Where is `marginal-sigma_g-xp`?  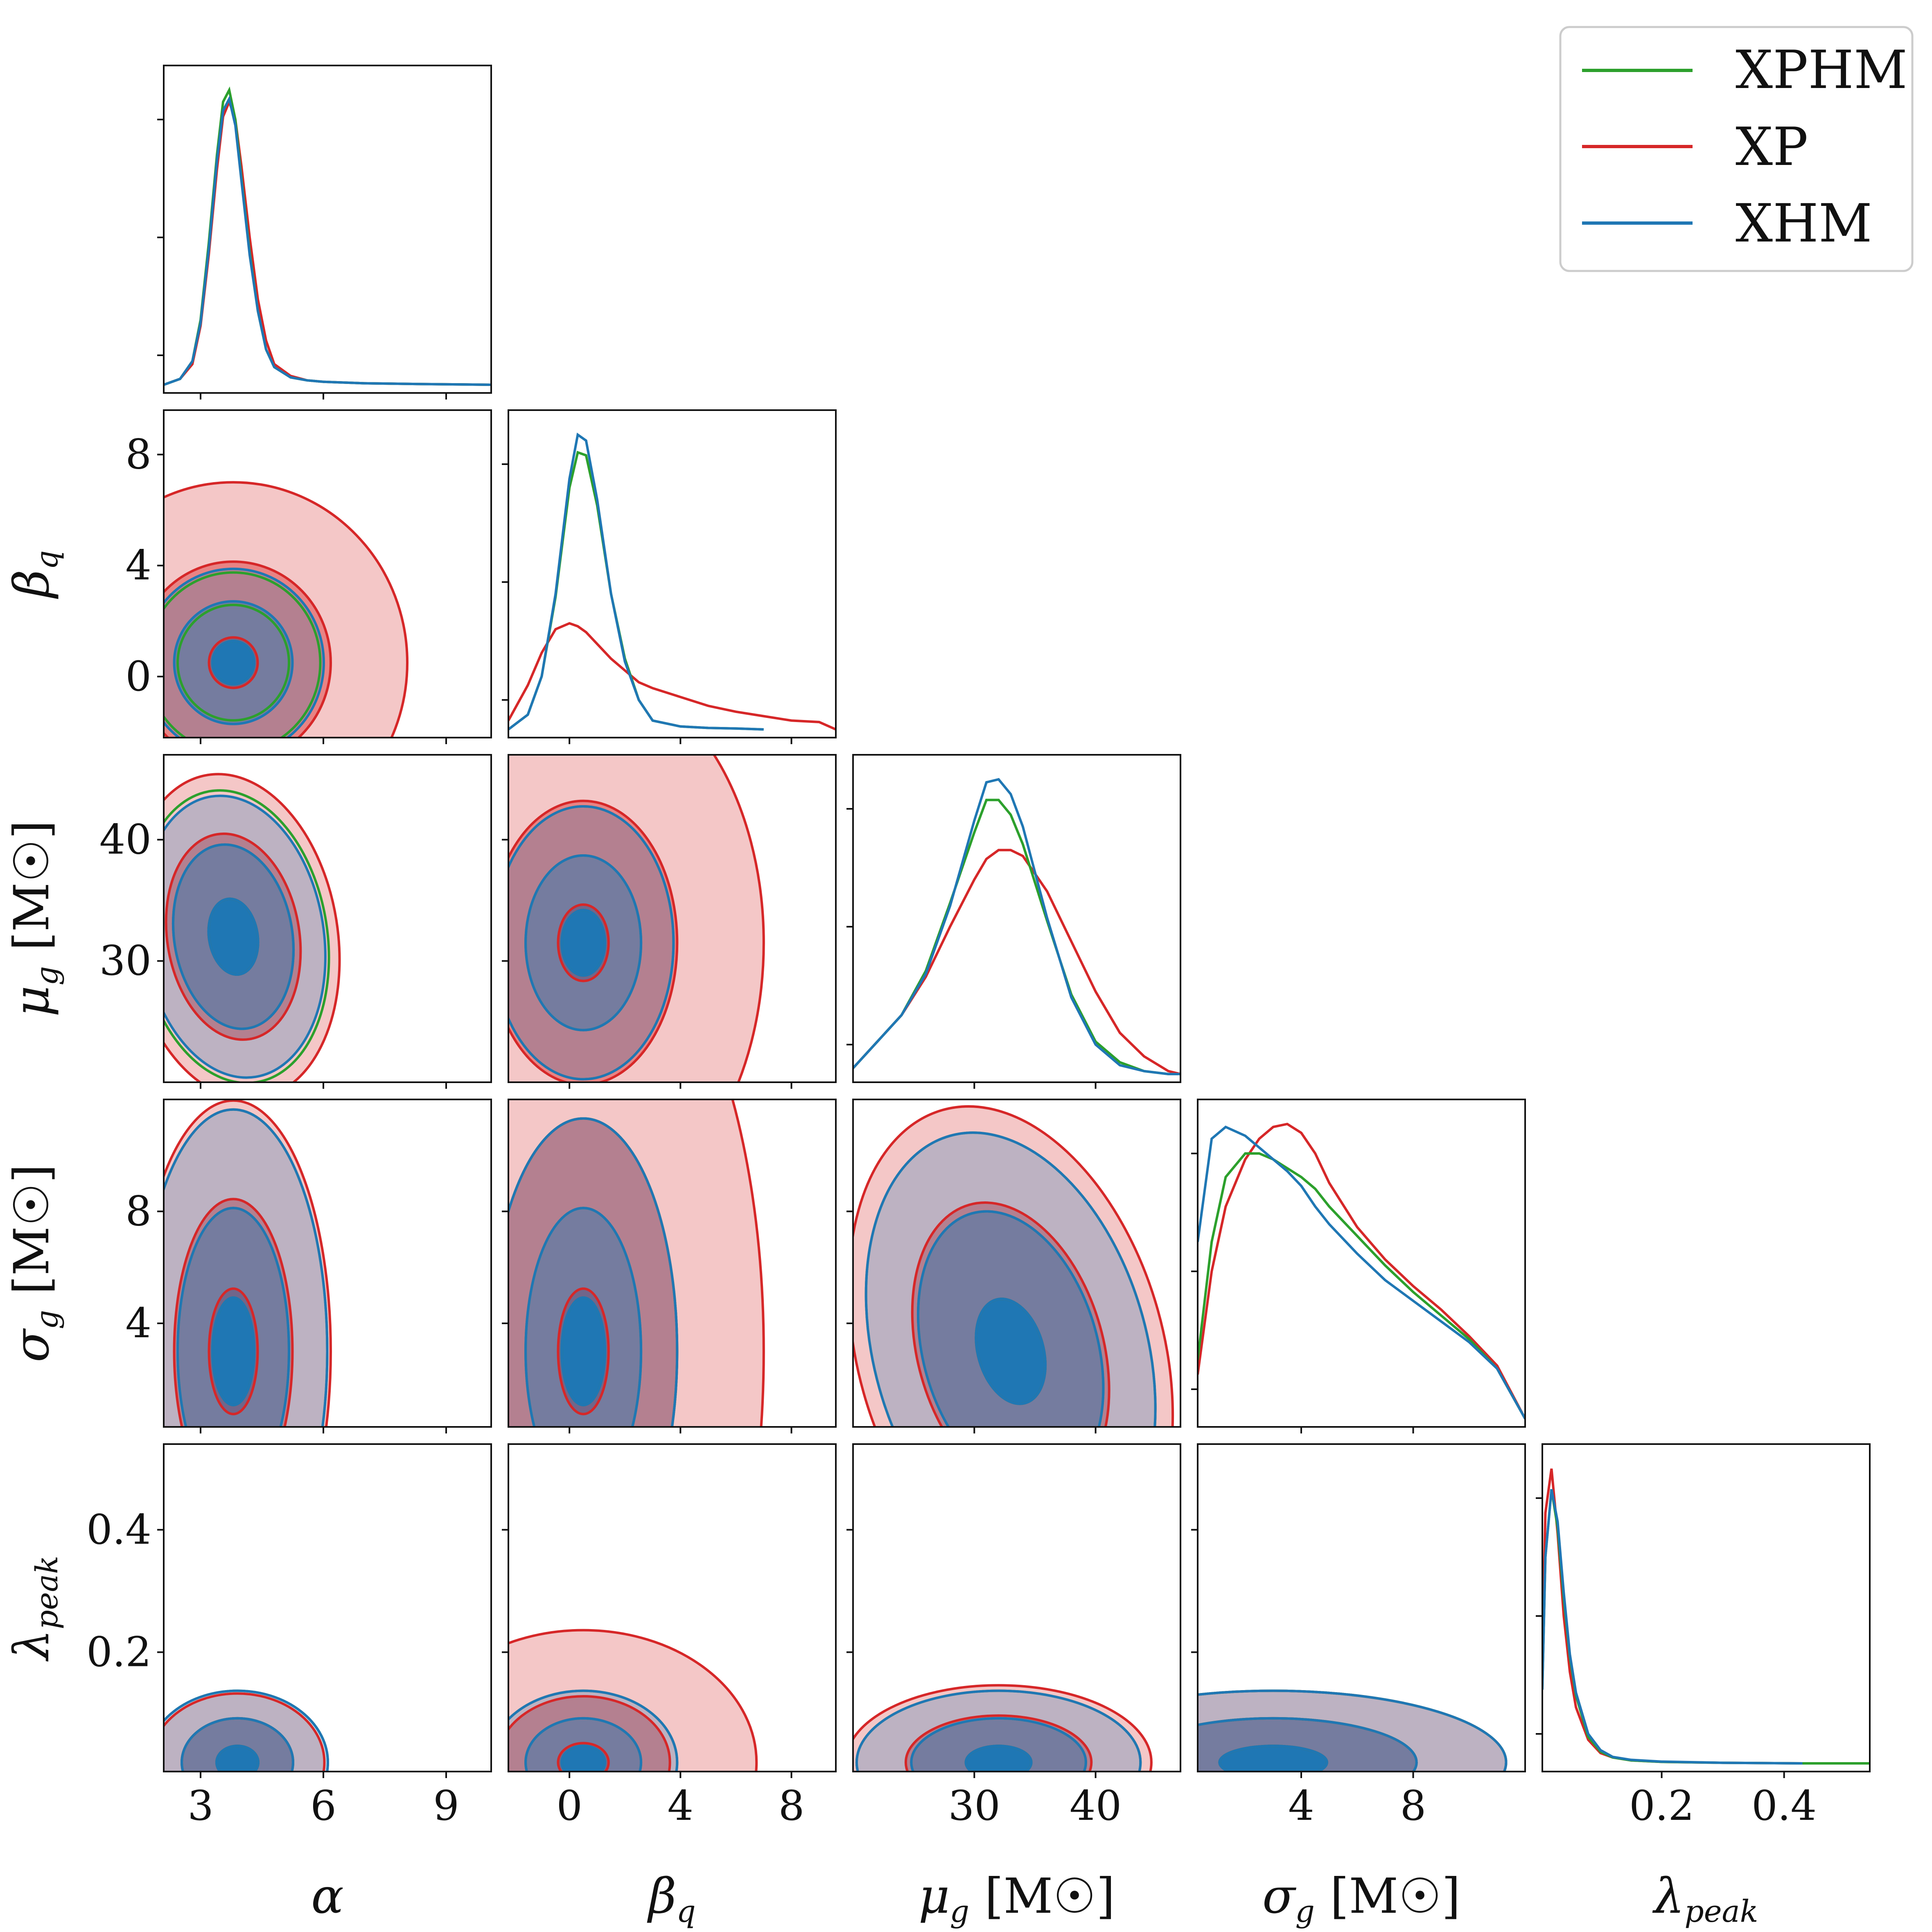
marginal-sigma_g-xp is located at coordinates (1361, 1271).